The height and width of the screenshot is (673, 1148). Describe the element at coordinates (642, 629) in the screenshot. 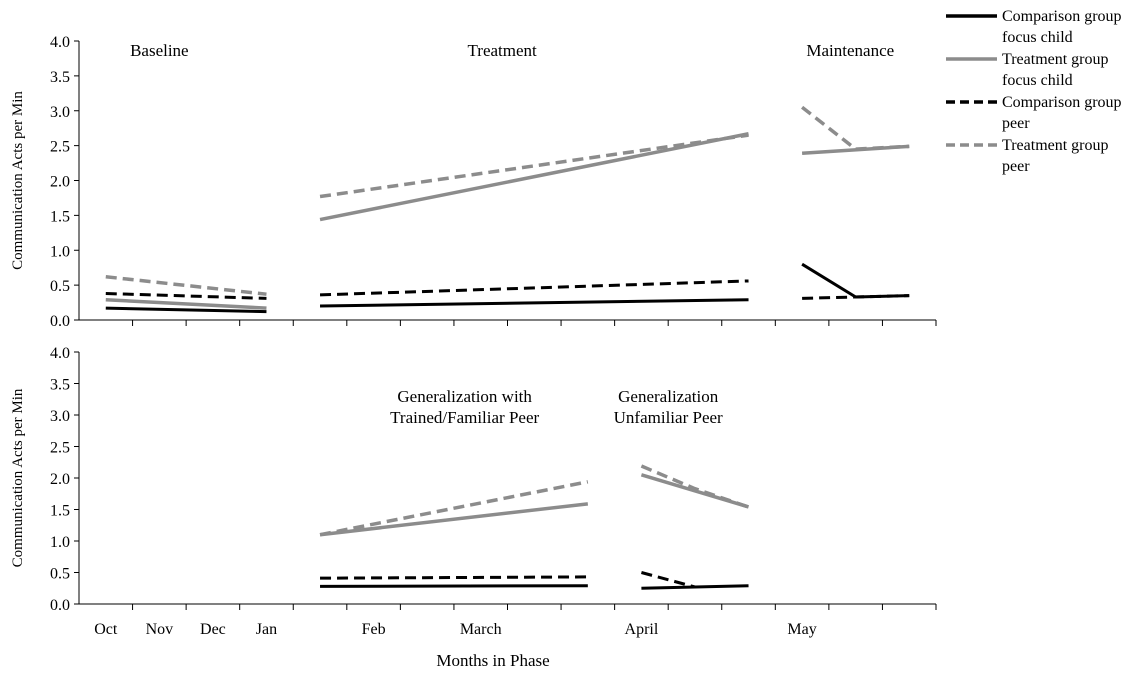

I see `x-tick-label: April` at that location.